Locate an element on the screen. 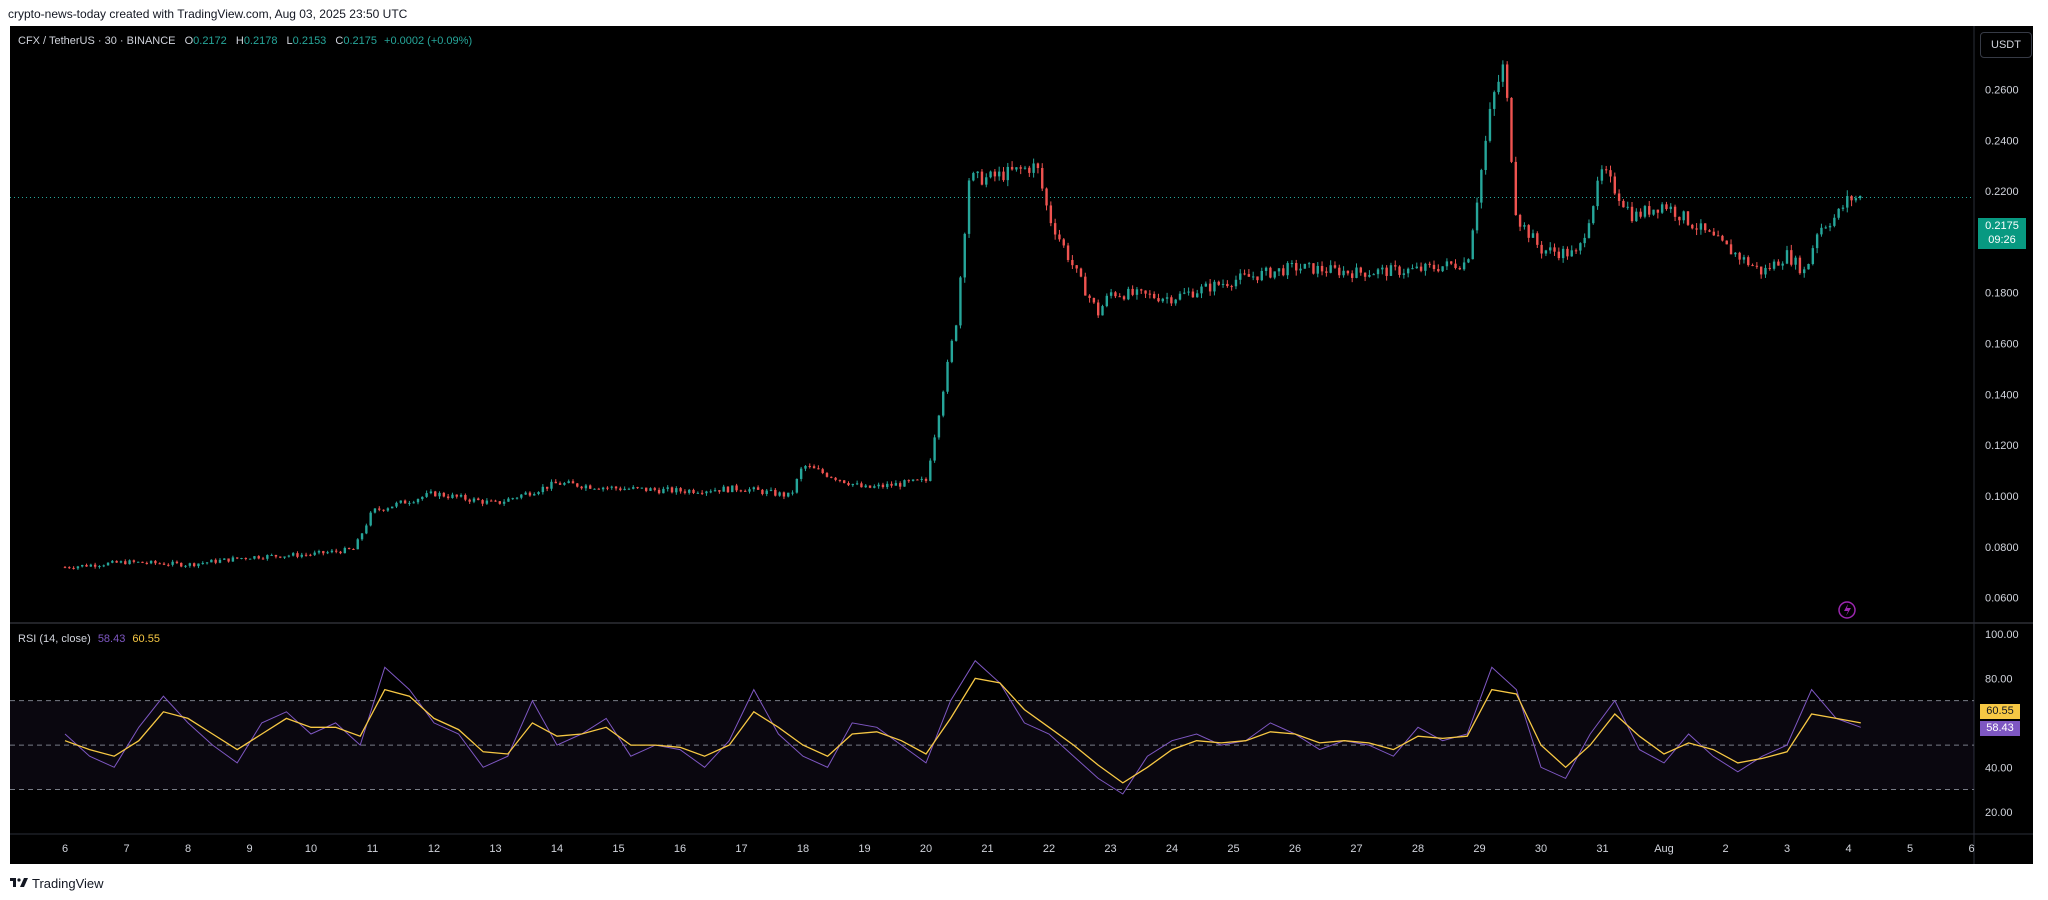 This screenshot has width=2048, height=900. high-value: 0.2178 is located at coordinates (260, 41).